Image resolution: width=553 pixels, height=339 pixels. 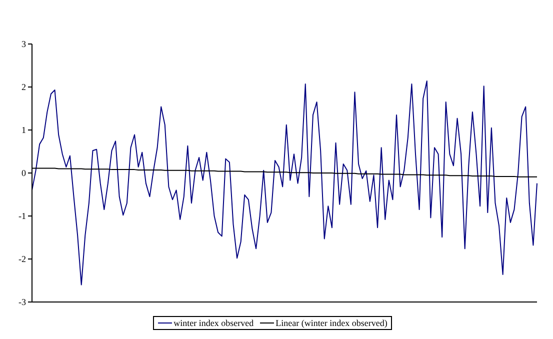 What do you see at coordinates (22, 302) in the screenshot?
I see `y-tick-label: -3` at bounding box center [22, 302].